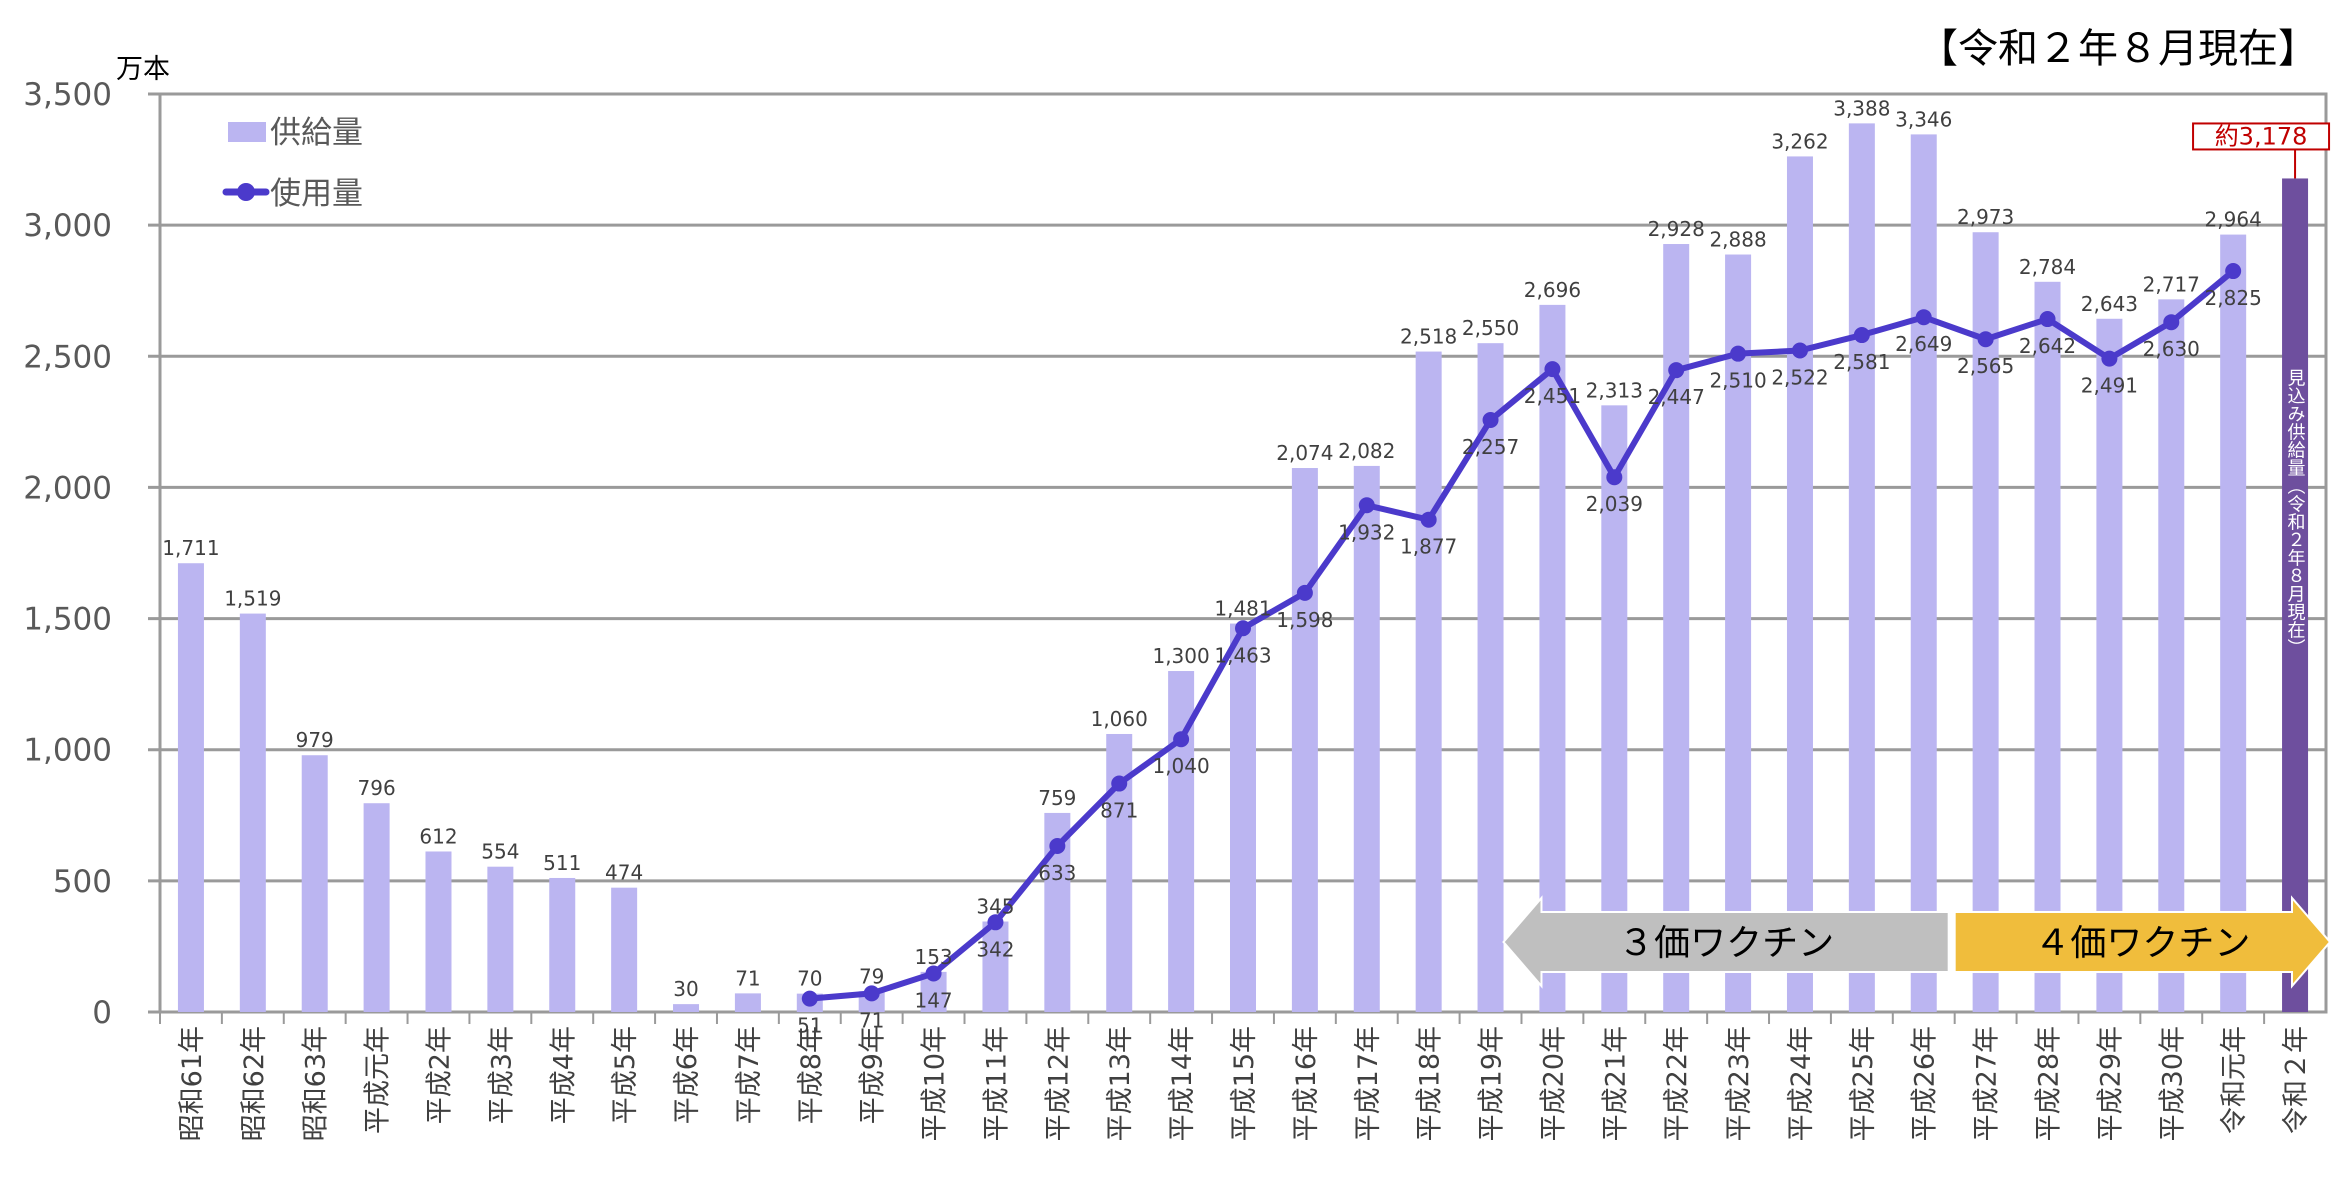  What do you see at coordinates (2118, 49) in the screenshot?
I see `chart-title: 【令和２年８月現在】` at bounding box center [2118, 49].